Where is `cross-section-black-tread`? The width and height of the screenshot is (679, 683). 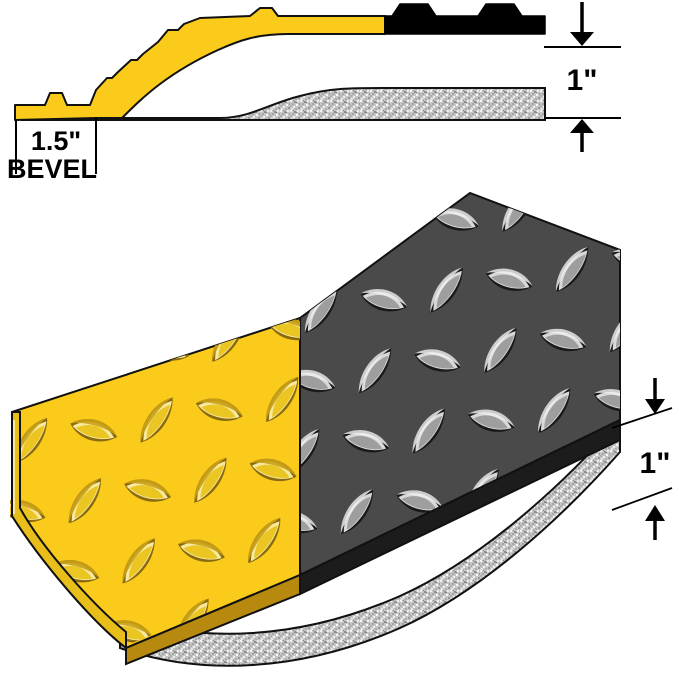 cross-section-black-tread is located at coordinates (465, 19).